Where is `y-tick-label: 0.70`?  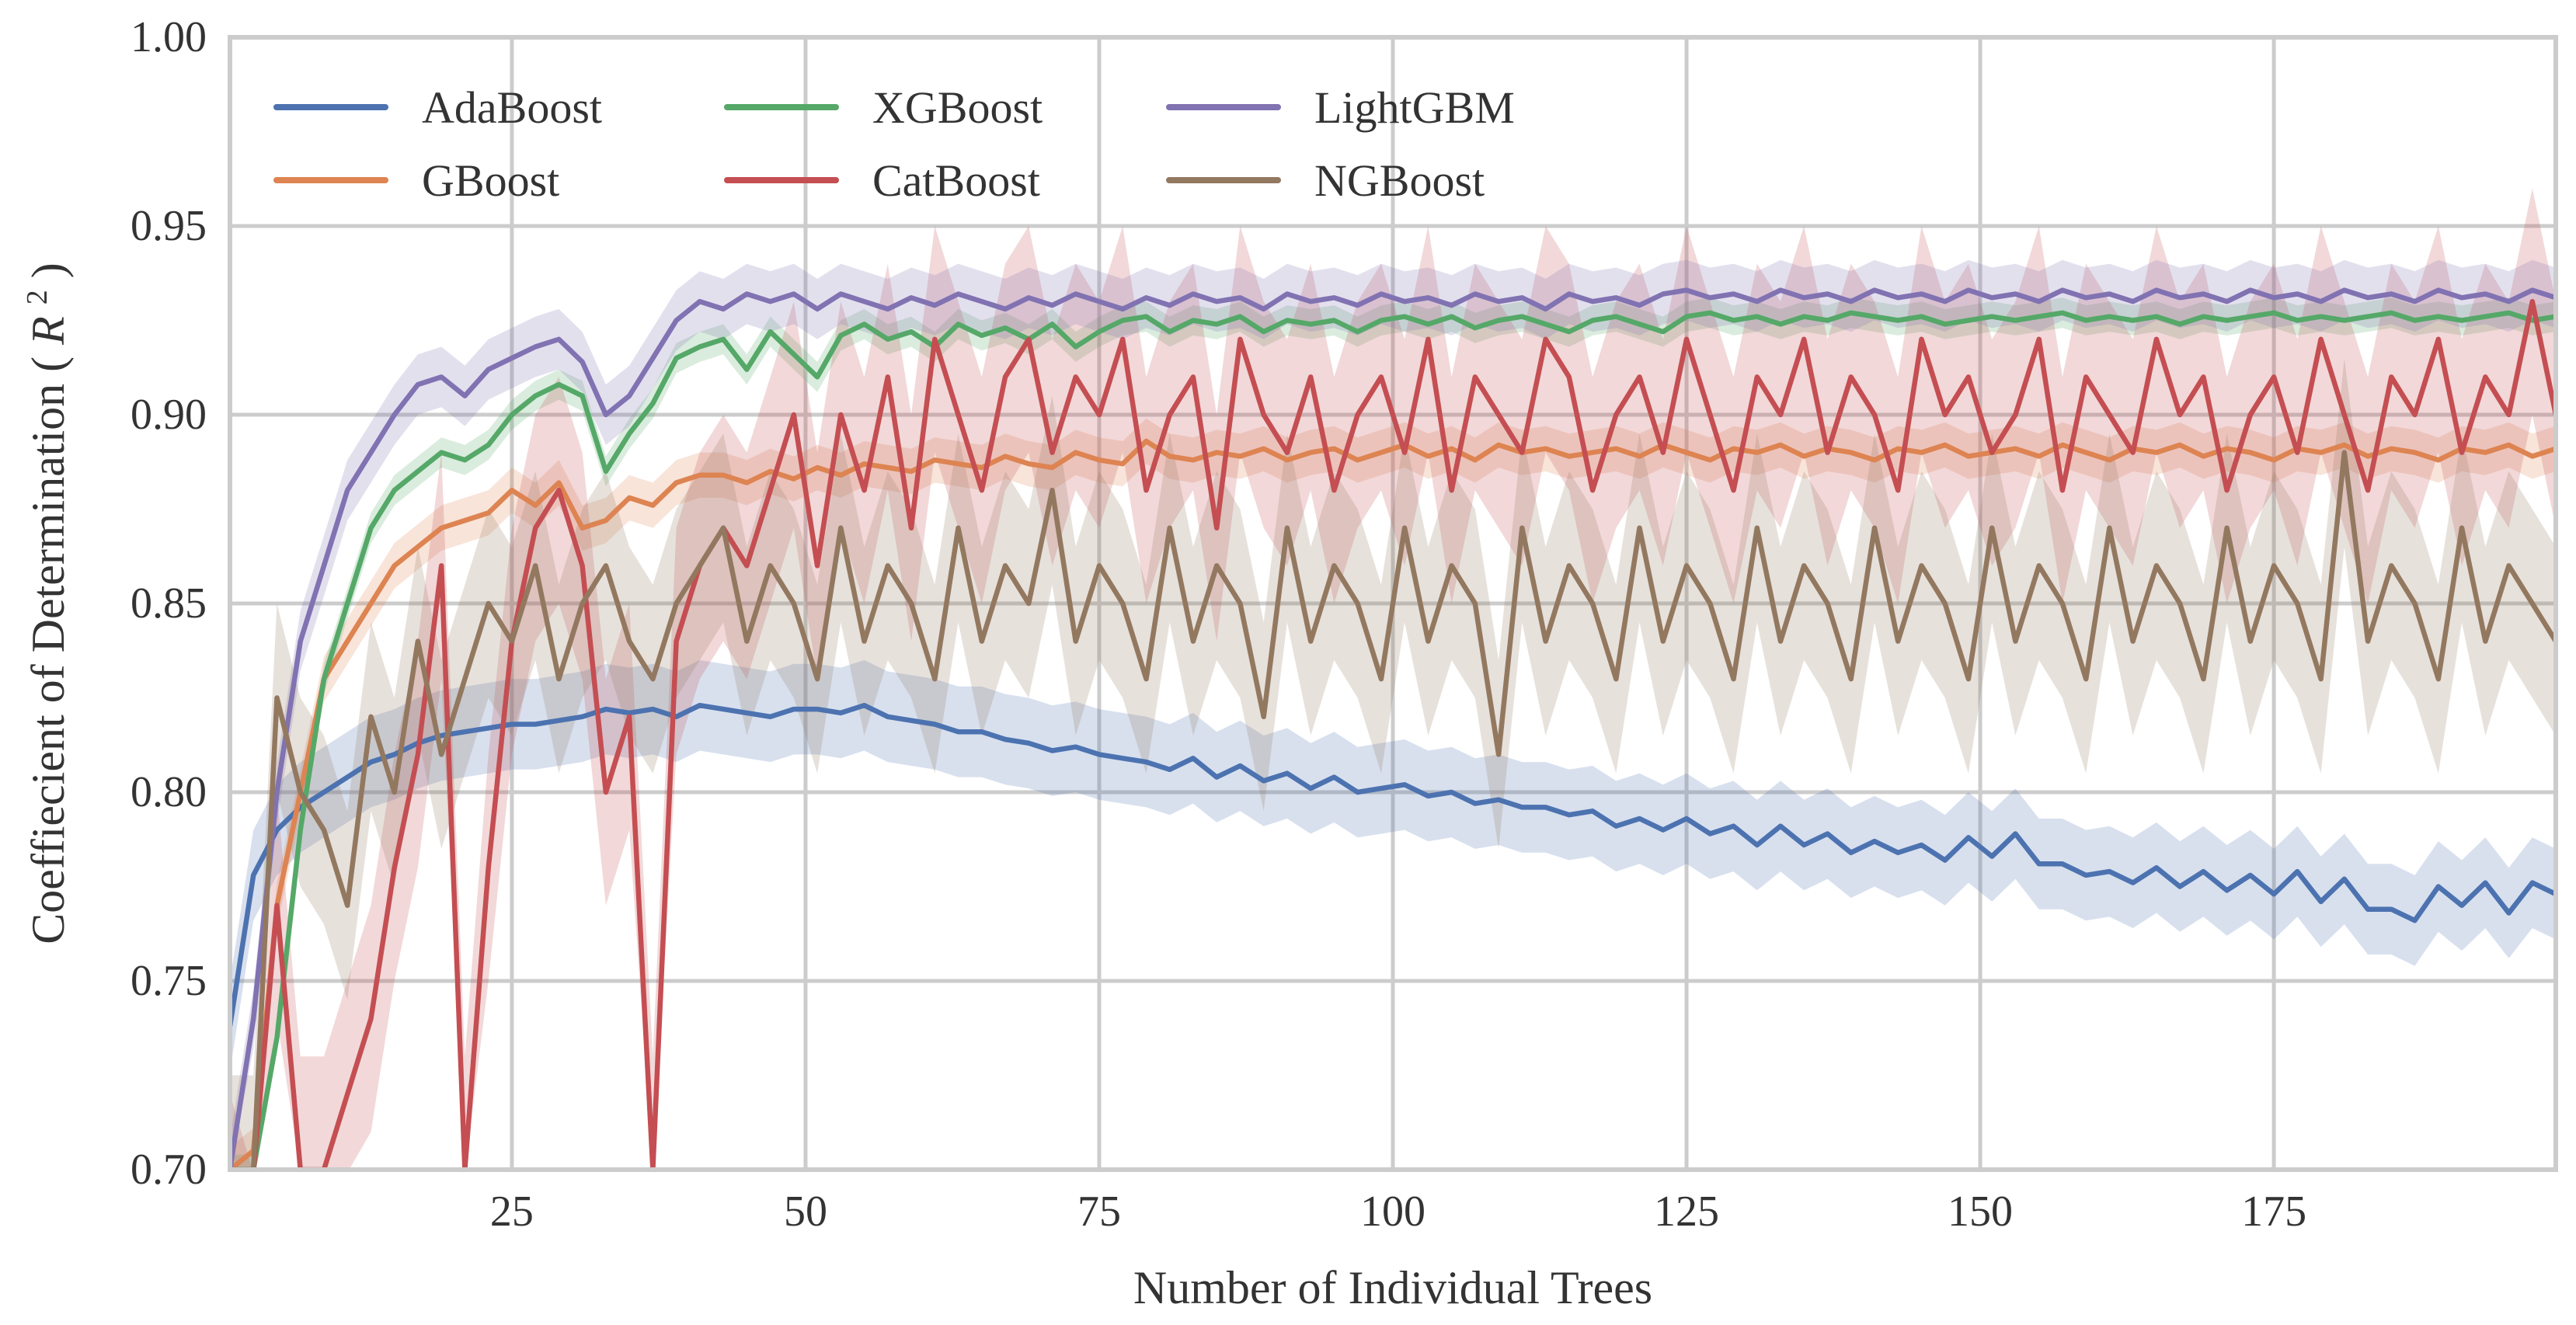
y-tick-label: 0.70 is located at coordinates (169, 1170).